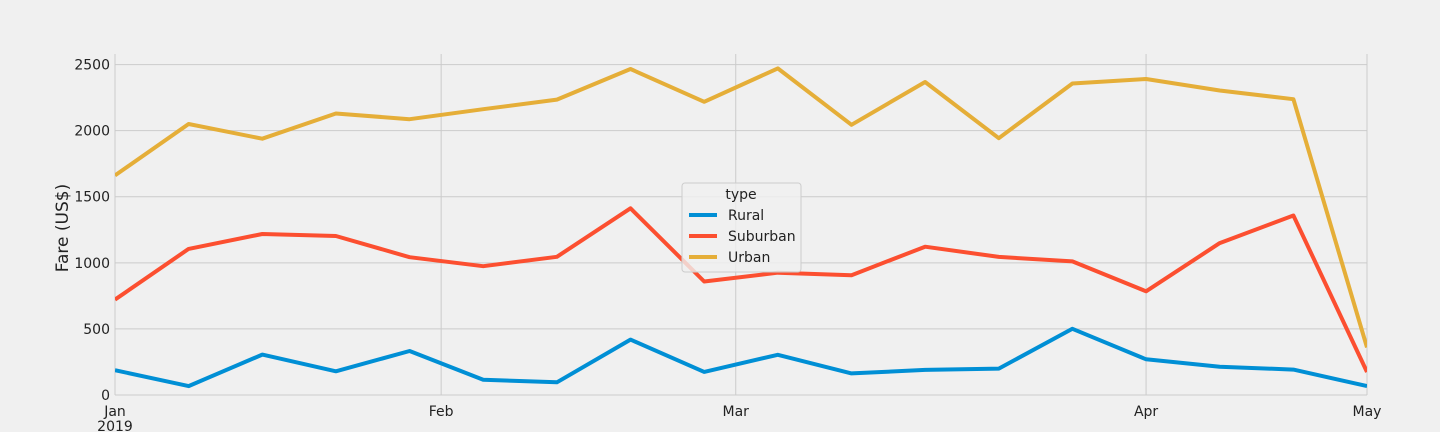 The width and height of the screenshot is (1440, 432). What do you see at coordinates (114, 412) in the screenshot?
I see `x-tick-label: Jan` at bounding box center [114, 412].